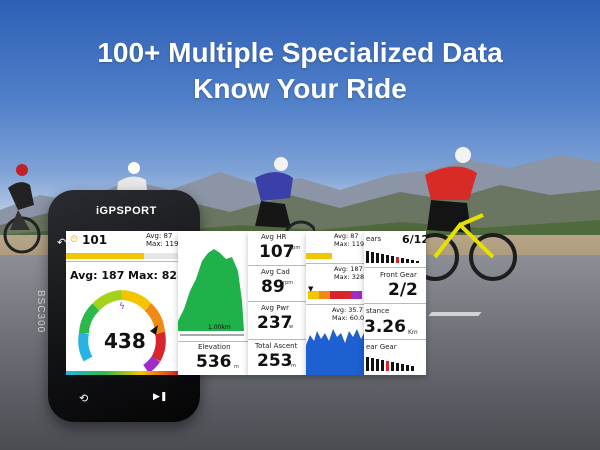  What do you see at coordinates (161, 256) in the screenshot?
I see `progress-bar-track` at bounding box center [161, 256].